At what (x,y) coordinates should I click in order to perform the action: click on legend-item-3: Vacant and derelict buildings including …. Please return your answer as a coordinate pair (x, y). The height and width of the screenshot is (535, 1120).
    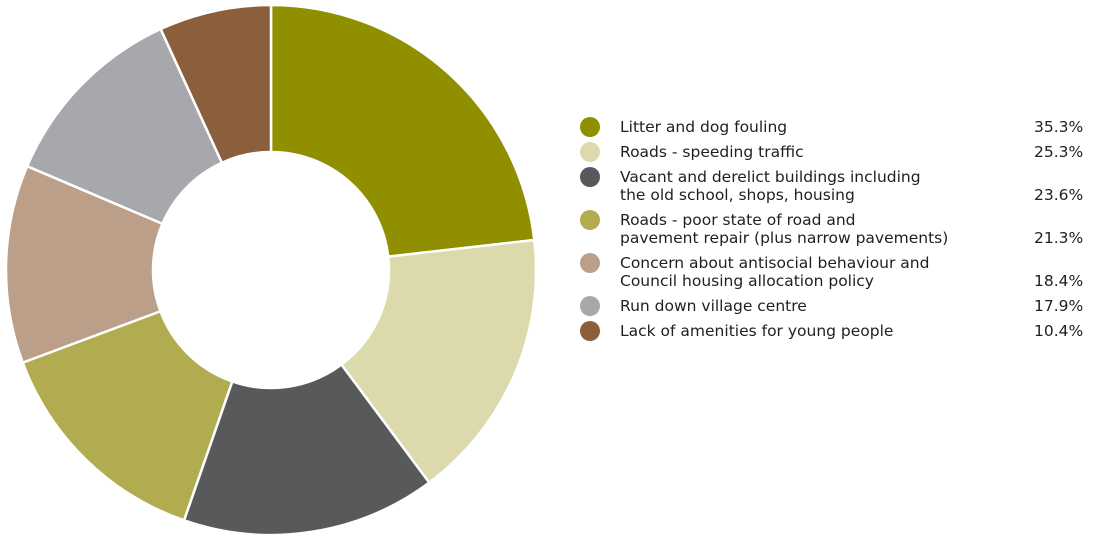
    Looking at the image, I should click on (849, 185).